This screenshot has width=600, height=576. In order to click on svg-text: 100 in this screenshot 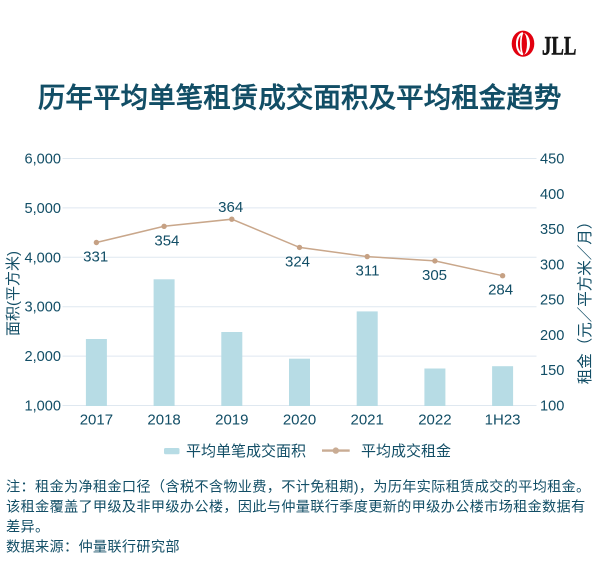, I will do `click(552, 406)`.